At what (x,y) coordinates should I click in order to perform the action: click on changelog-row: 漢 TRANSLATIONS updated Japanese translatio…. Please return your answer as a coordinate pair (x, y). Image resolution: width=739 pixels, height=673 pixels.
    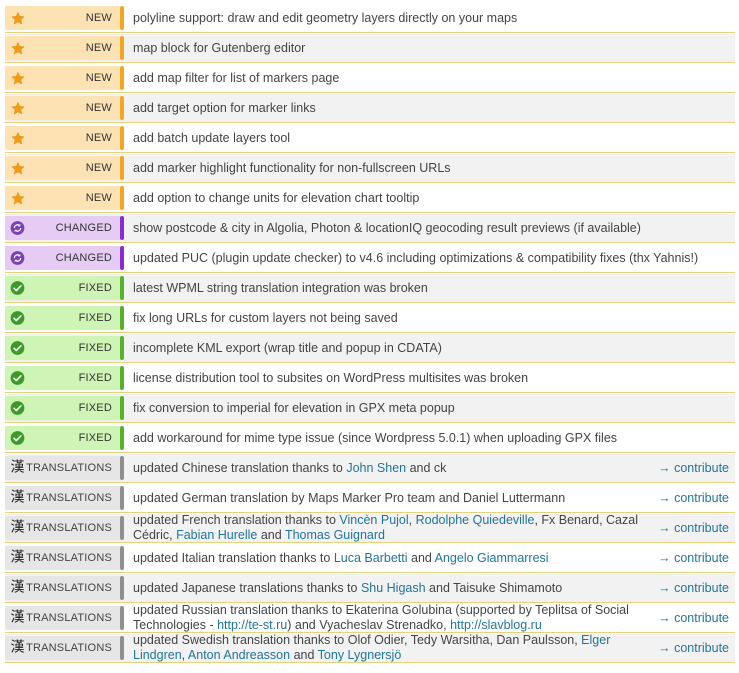
    Looking at the image, I should click on (370, 588).